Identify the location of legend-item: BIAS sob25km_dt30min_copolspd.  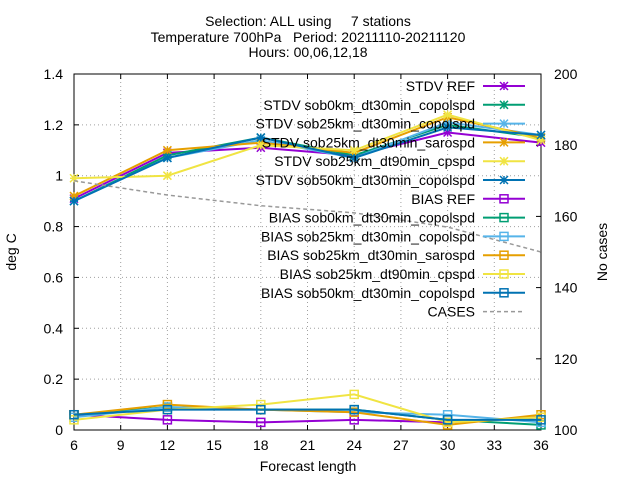
(393, 236).